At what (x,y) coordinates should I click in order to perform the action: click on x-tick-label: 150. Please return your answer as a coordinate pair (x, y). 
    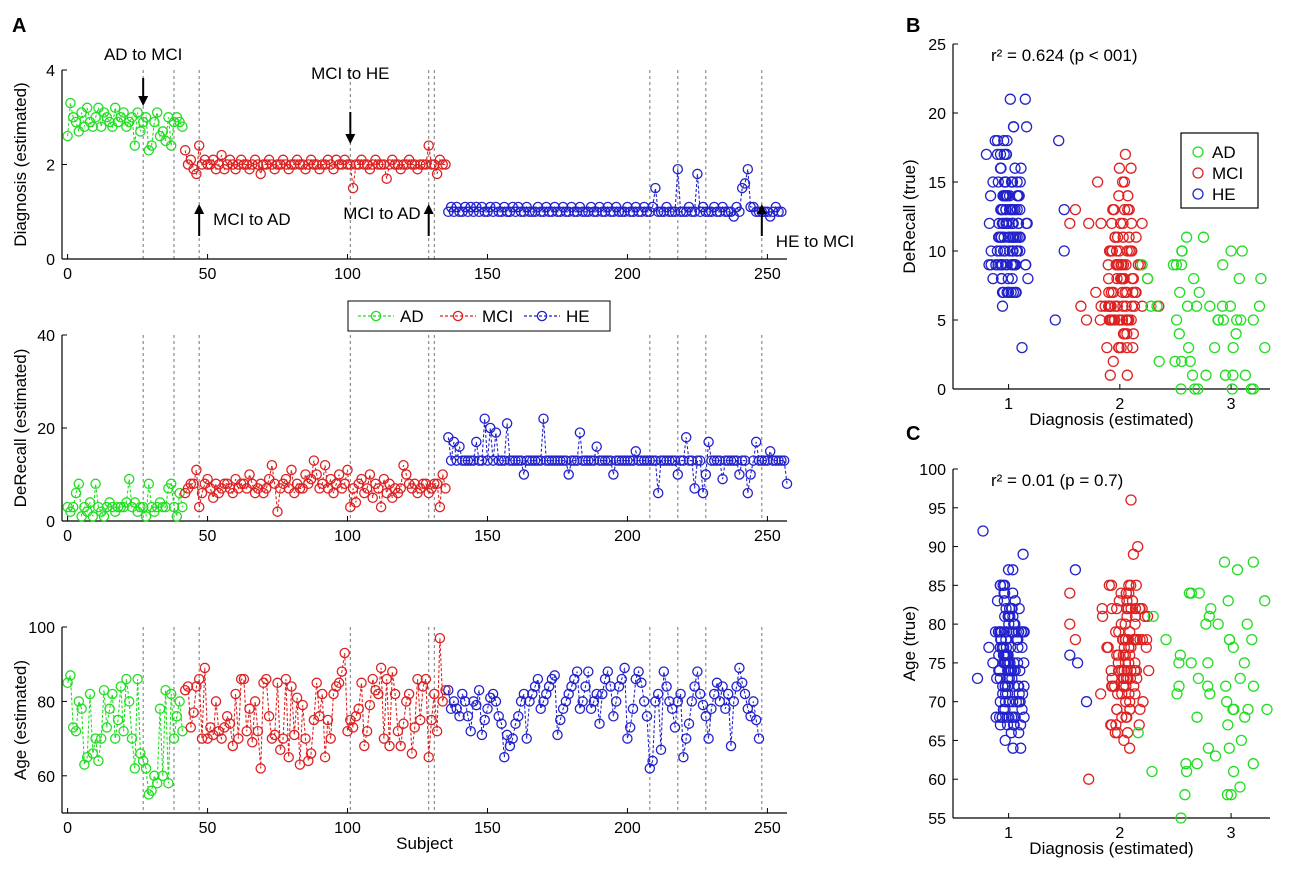
    Looking at the image, I should click on (487, 536).